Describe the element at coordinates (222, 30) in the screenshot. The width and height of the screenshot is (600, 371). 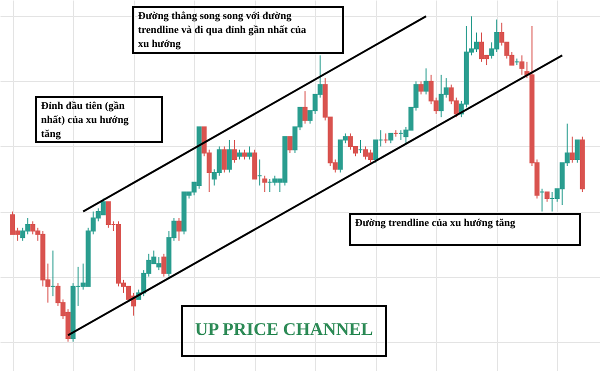
I see `annotation: Đường thẳng song song với đường trendline và đi qua đỉnh gần nhất của xu hướng` at that location.